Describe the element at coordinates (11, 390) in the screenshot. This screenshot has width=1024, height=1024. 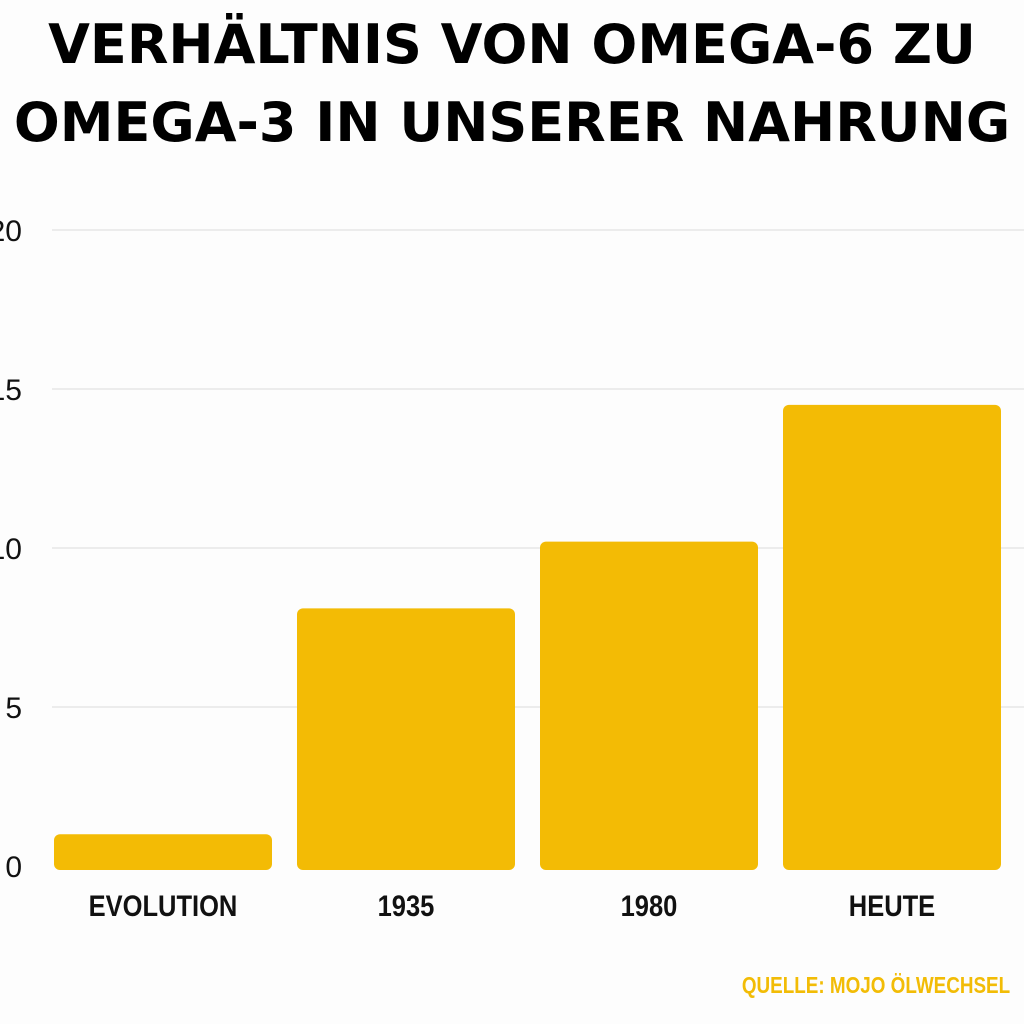
I see `y-tick-label: 15` at that location.